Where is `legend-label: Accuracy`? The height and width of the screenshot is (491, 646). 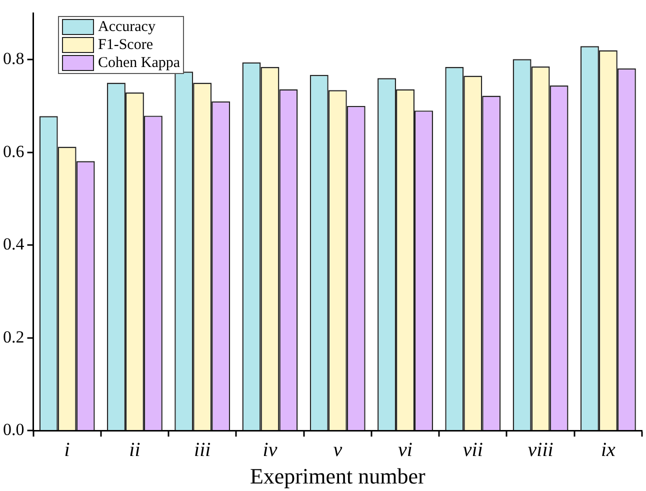 legend-label: Accuracy is located at coordinates (127, 27).